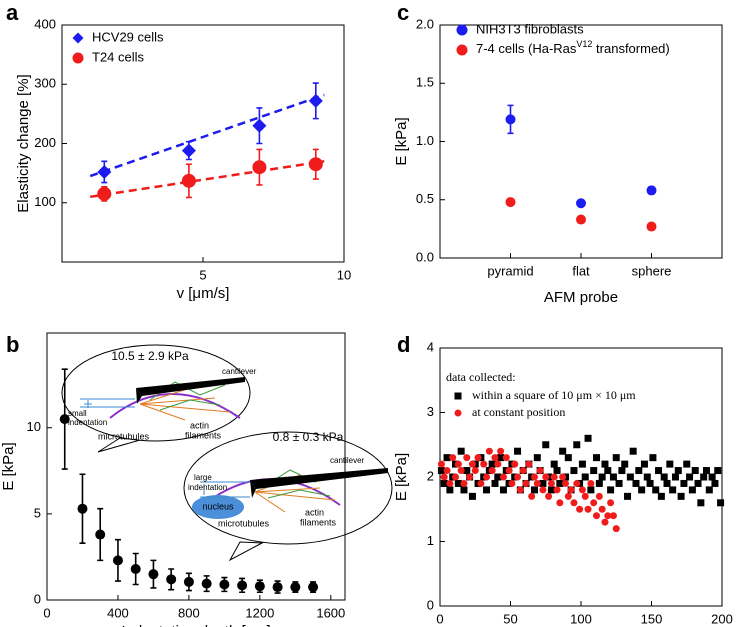 This screenshot has height=627, width=742. Describe the element at coordinates (124, 436) in the screenshot. I see `annotation: microtubules` at that location.